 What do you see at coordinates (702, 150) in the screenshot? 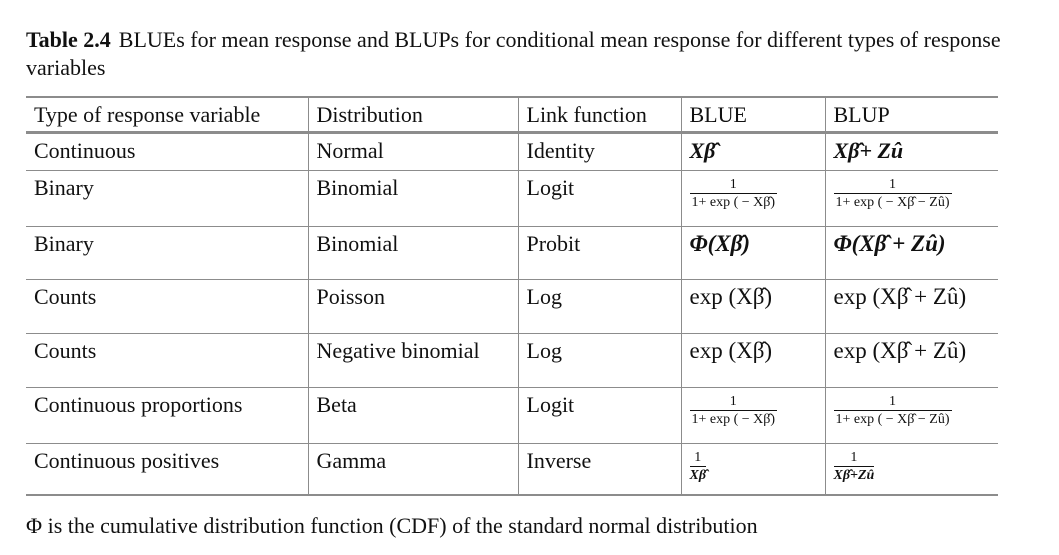
I see `blue-formula: Xβ̂` at bounding box center [702, 150].